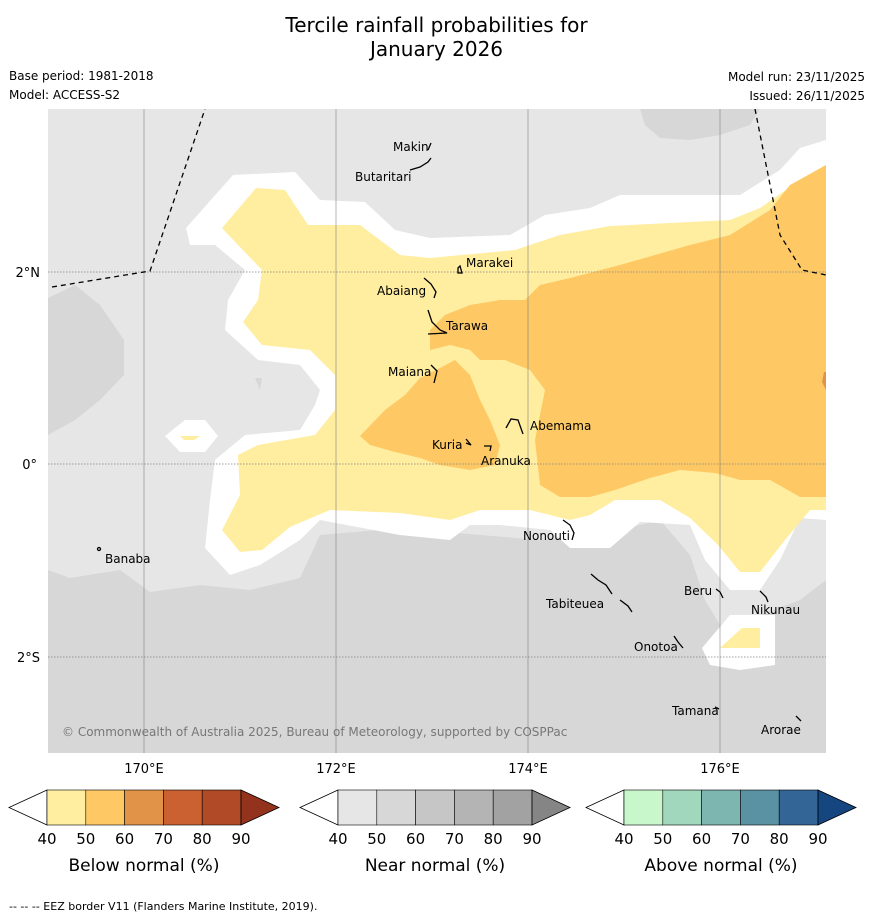  Describe the element at coordinates (740, 839) in the screenshot. I see `colorbar-above-tick-label: 70` at that location.